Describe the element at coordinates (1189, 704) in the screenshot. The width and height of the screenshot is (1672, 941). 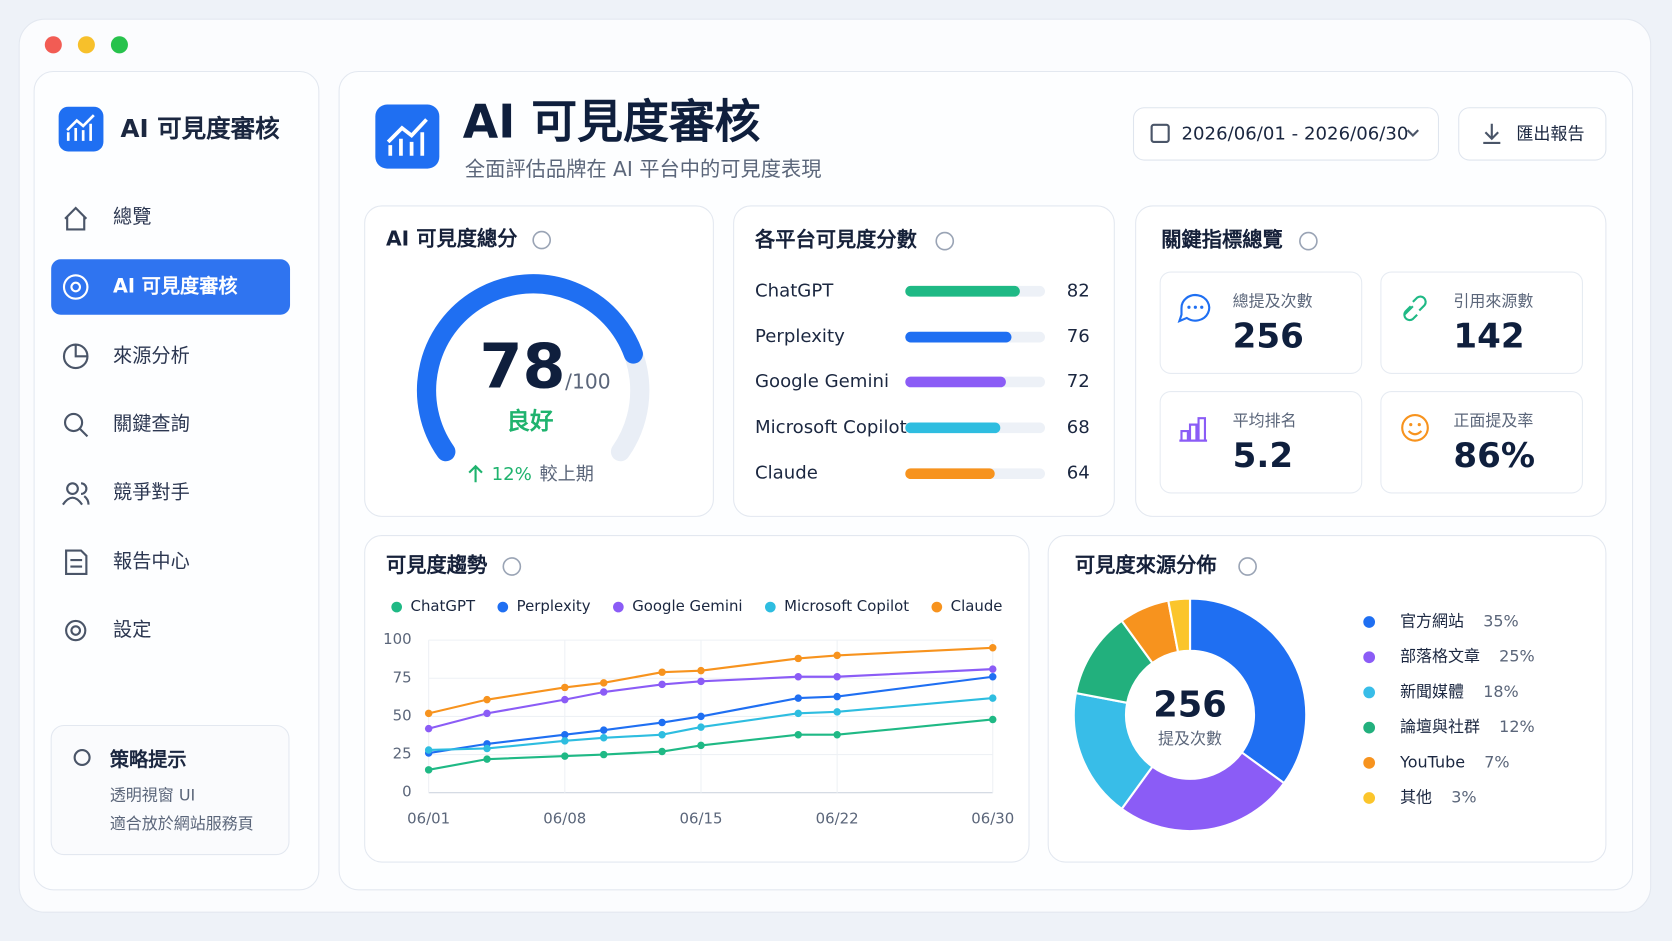
I see `donut-center-value: 256` at that location.